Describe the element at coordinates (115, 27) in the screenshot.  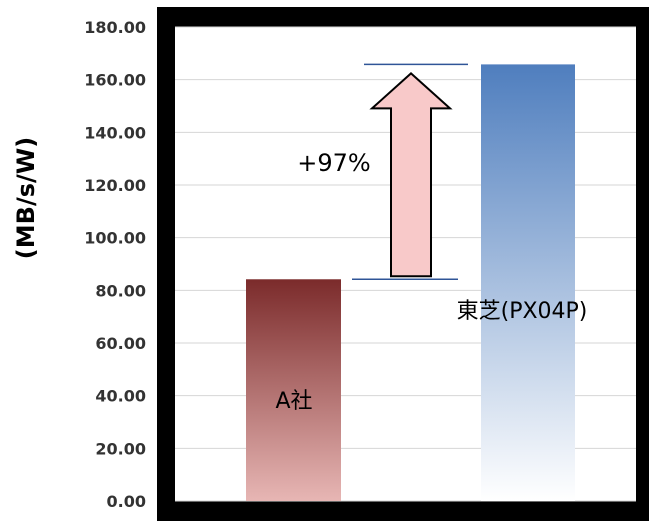
I see `y-tick-label: 180.00` at that location.